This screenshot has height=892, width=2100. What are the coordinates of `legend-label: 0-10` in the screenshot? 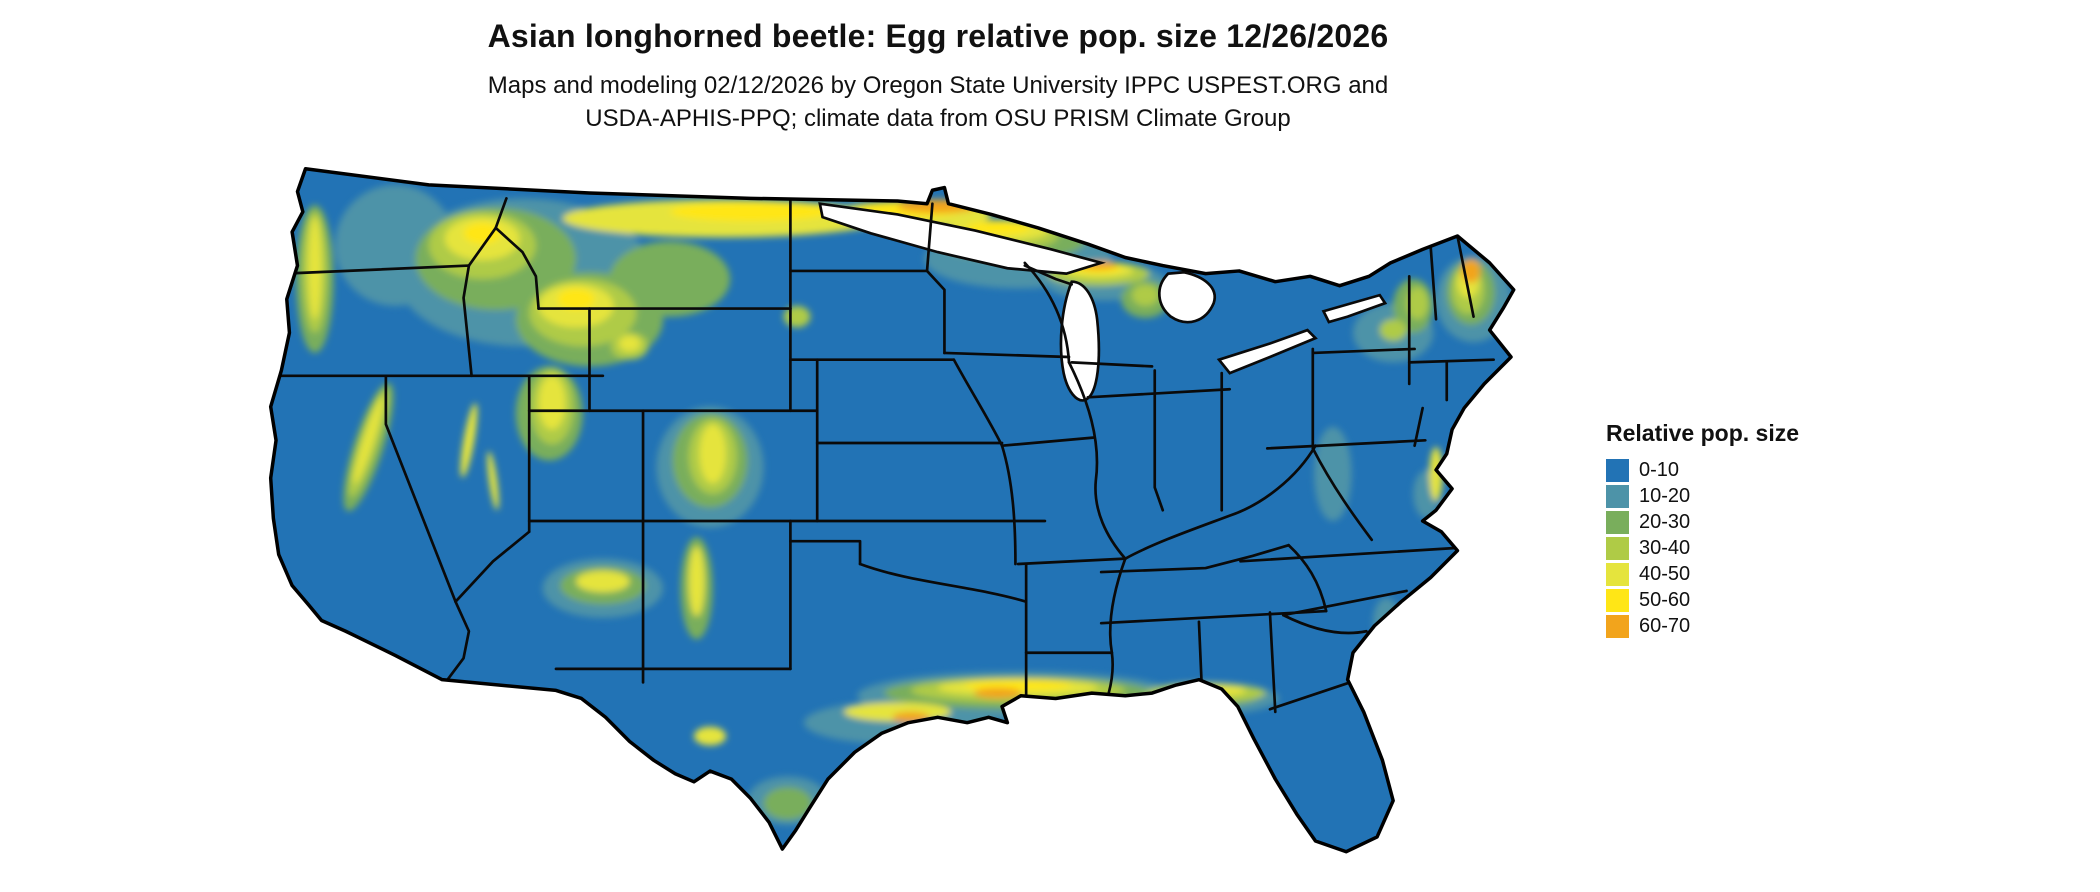 It's located at (1659, 470).